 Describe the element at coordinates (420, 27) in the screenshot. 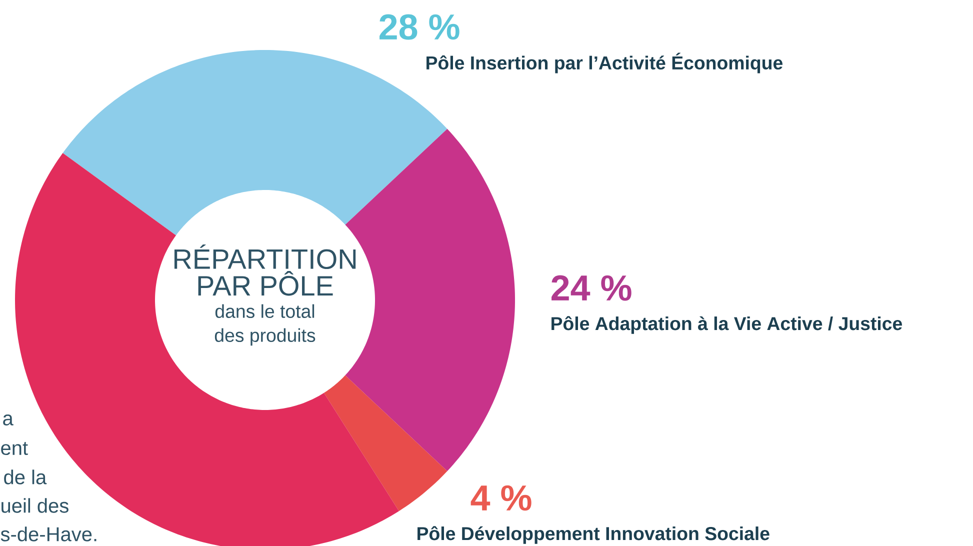

I see `data-label: 28 %` at that location.